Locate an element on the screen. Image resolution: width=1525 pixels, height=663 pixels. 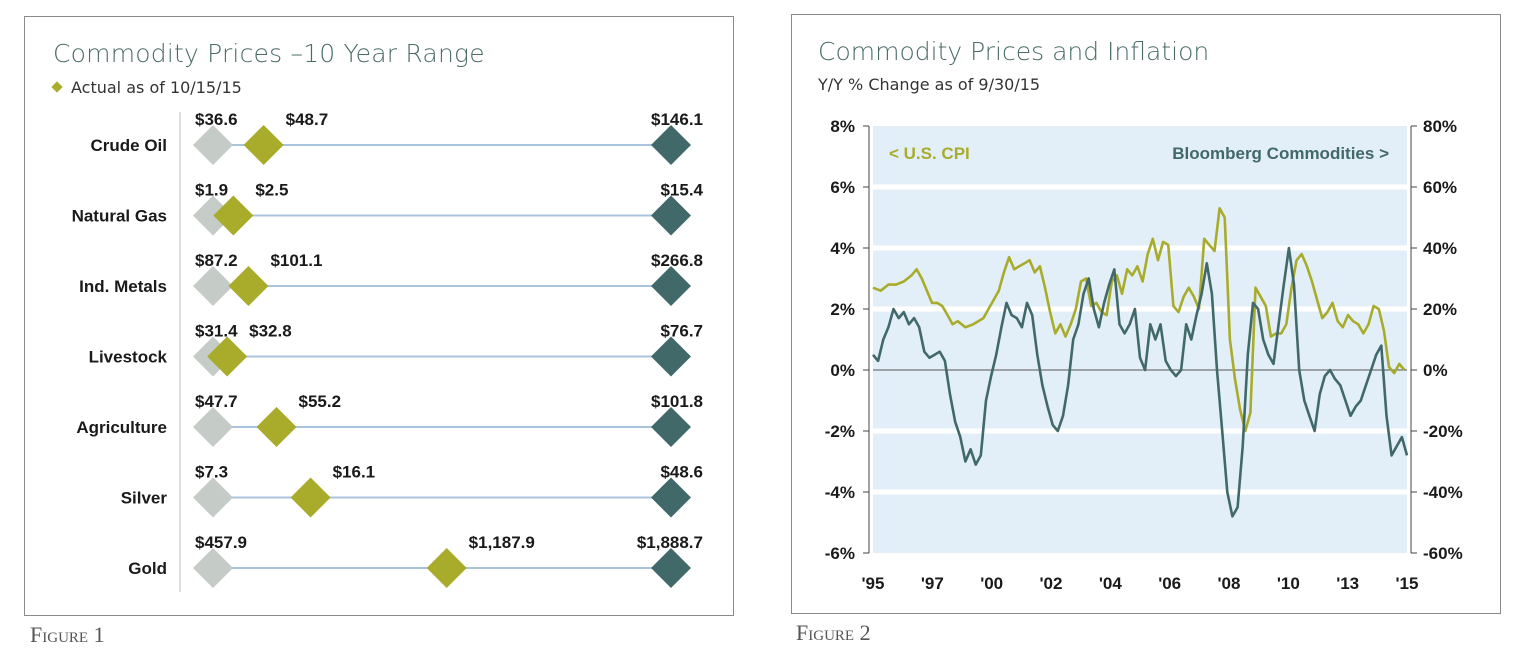
legend-actual-marker is located at coordinates (57, 87).